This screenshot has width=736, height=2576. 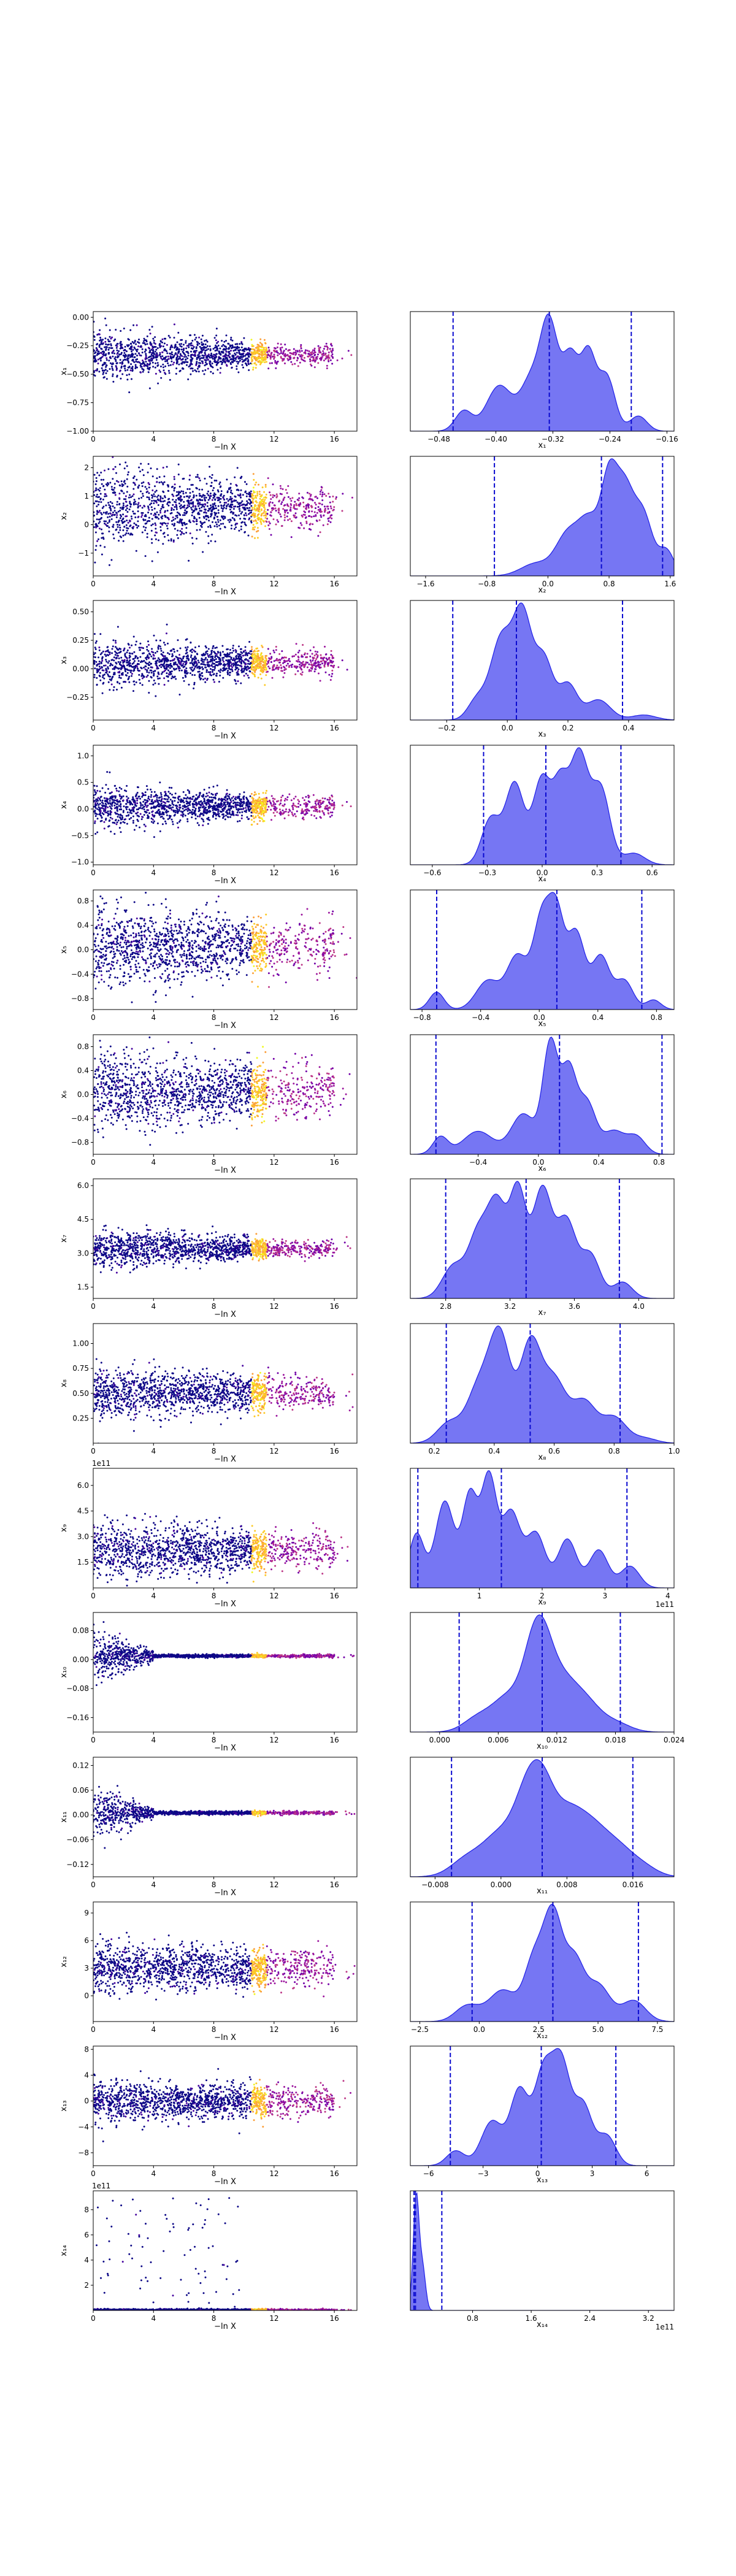 I want to click on x-tick-label: 4, so click(x=153, y=728).